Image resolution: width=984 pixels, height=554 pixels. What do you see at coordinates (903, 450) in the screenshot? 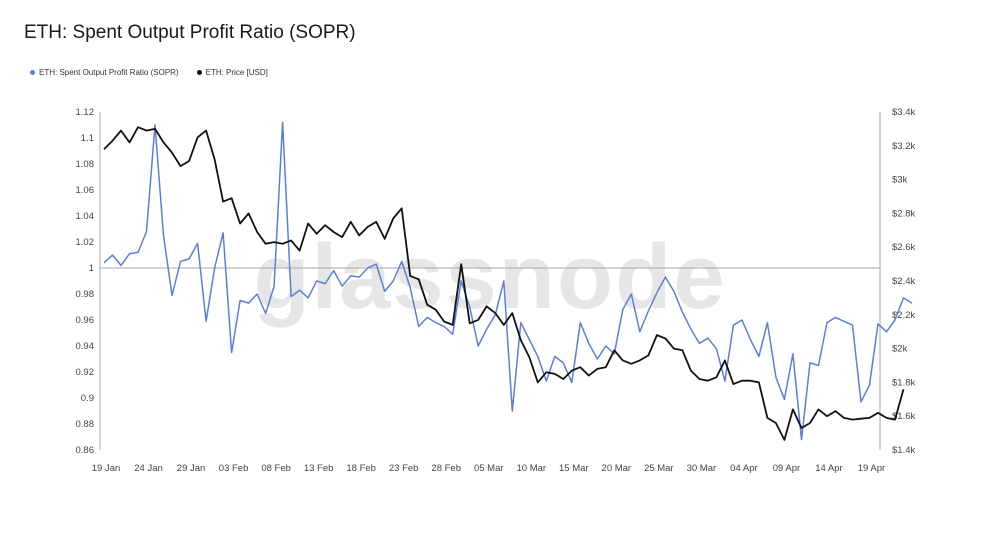
I see `right-tick-label: $1.4k` at bounding box center [903, 450].